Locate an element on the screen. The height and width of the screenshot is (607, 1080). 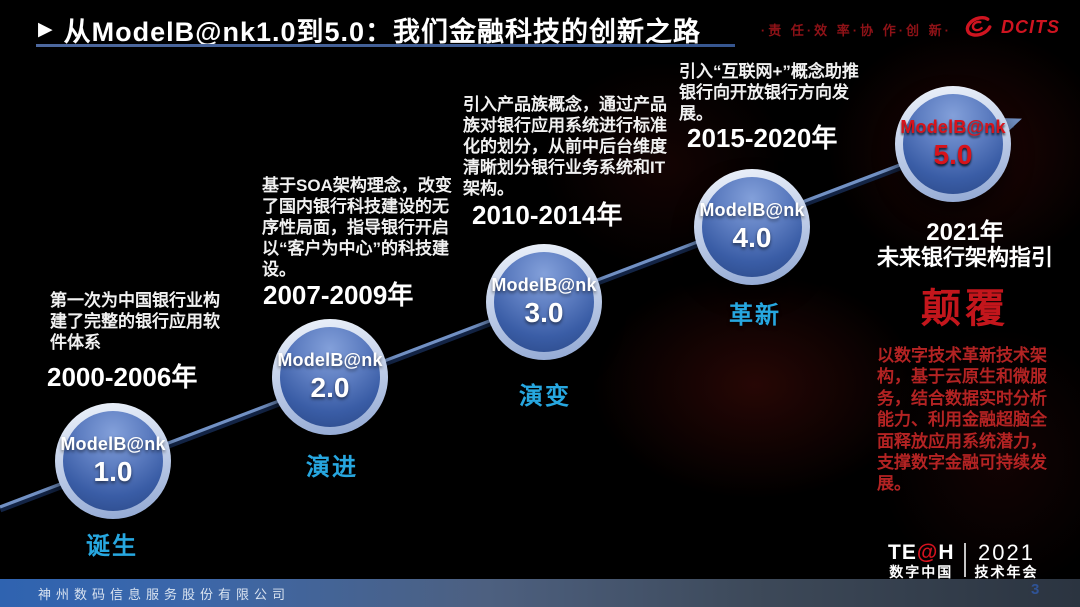
product-version: 2.0 is located at coordinates (330, 387).